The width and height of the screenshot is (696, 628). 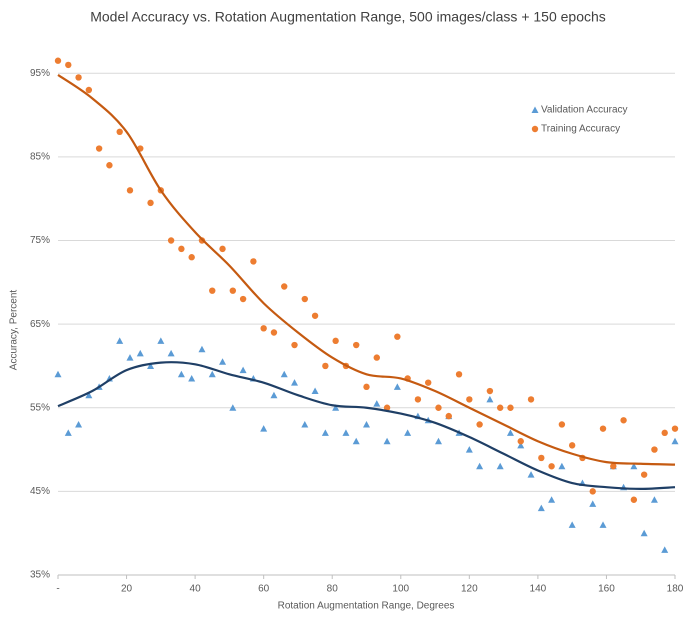 What do you see at coordinates (400, 589) in the screenshot?
I see `x-tick-label: 100` at bounding box center [400, 589].